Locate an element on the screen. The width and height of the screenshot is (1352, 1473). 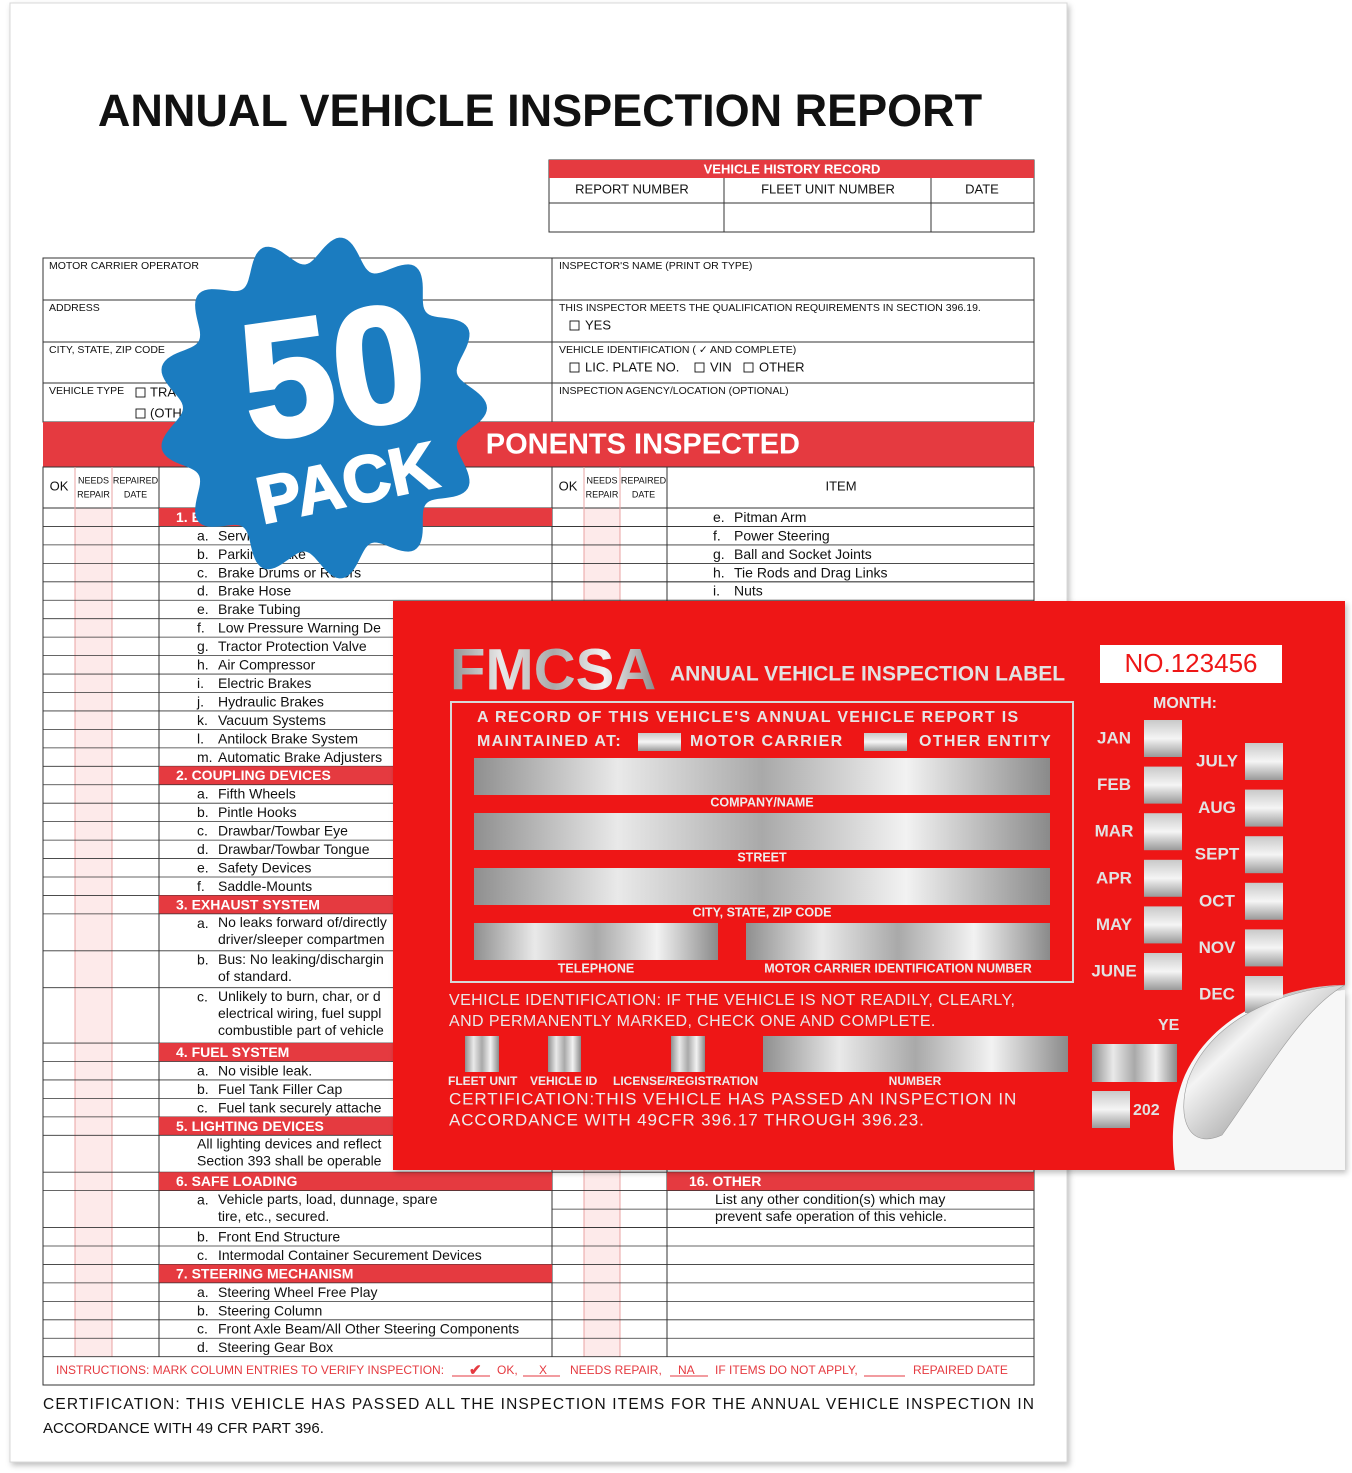
month-heading: MONTH: is located at coordinates (1185, 703).